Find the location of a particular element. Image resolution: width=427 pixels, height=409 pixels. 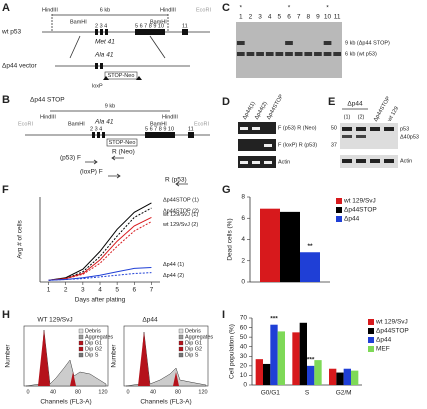

x-tick-label: 1 is located at coordinates (49, 290).